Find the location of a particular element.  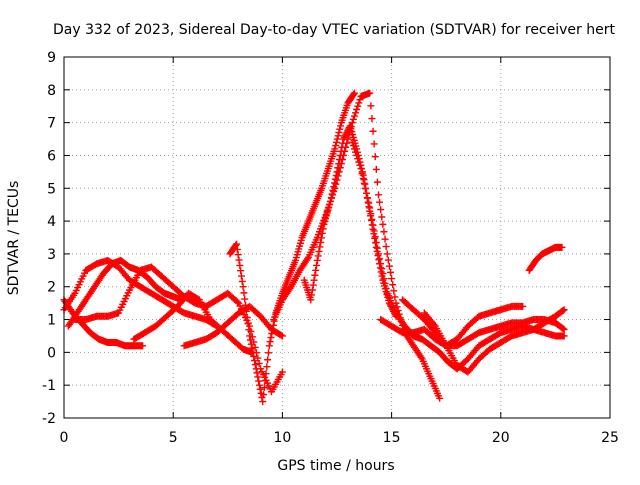

x-tick-label: 25 is located at coordinates (610, 438).